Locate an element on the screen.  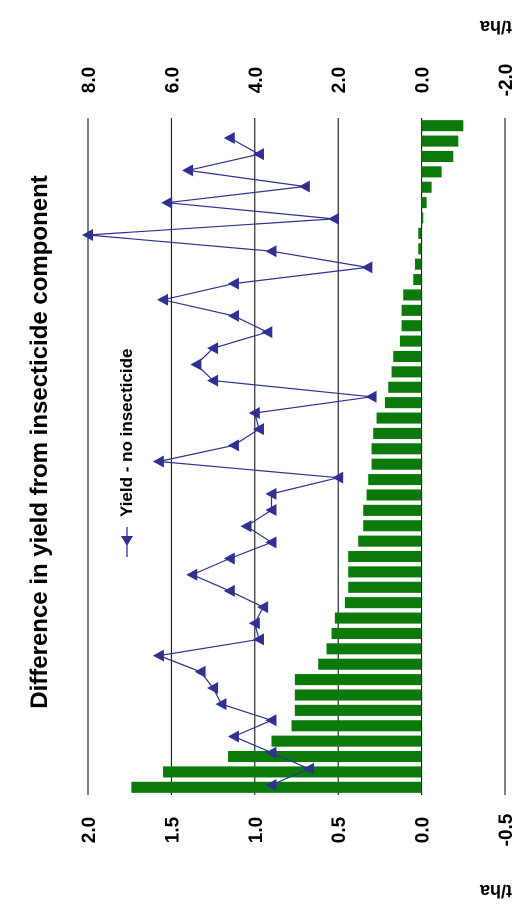
left-axis-tick-label: 0.0 is located at coordinates (423, 830).